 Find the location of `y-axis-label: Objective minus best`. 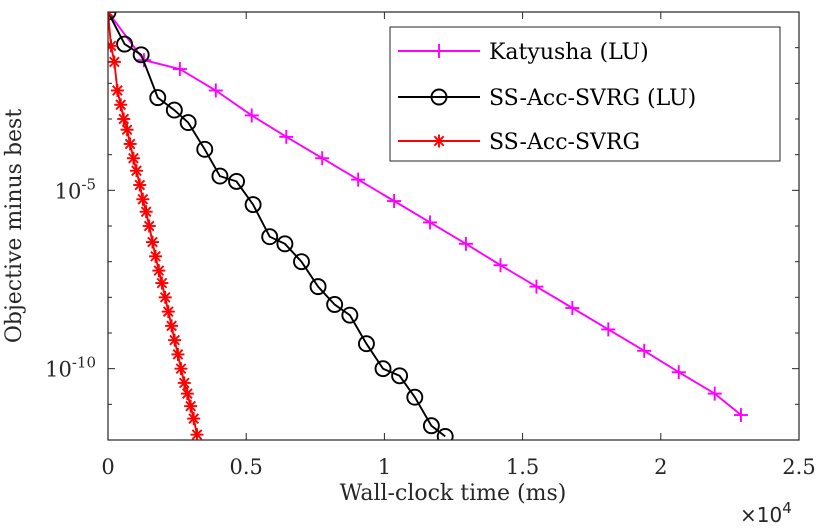

y-axis-label: Objective minus best is located at coordinates (14, 226).